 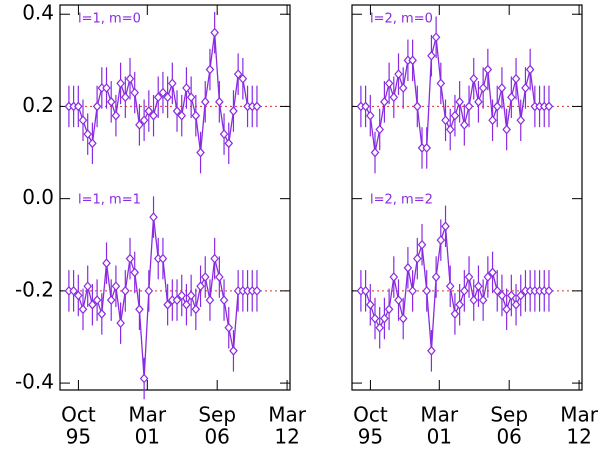 What do you see at coordinates (38, 105) in the screenshot?
I see `y-tick-label: 0.2` at bounding box center [38, 105].